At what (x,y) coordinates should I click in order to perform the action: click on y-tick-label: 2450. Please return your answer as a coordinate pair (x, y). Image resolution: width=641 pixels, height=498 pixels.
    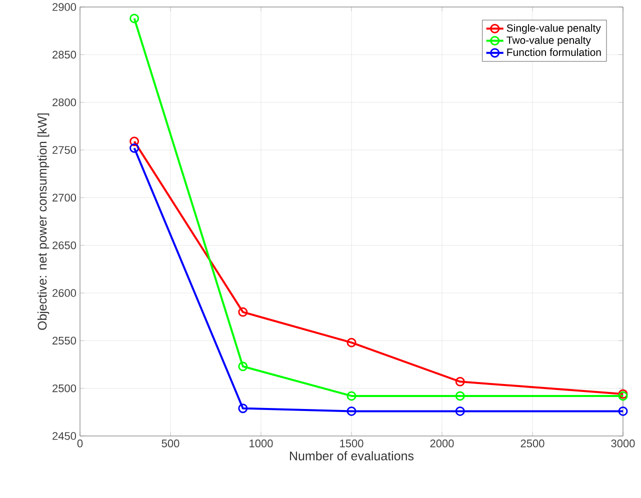
    Looking at the image, I should click on (64, 436).